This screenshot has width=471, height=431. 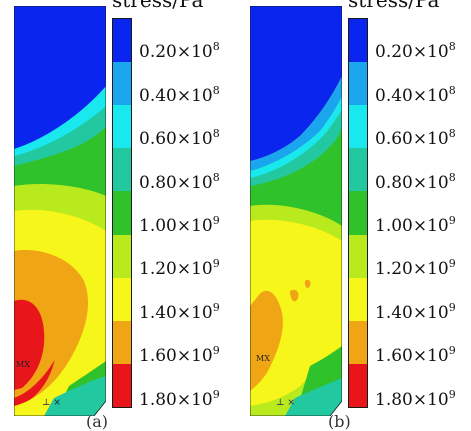 I want to click on colorbar-b, so click(x=358, y=213).